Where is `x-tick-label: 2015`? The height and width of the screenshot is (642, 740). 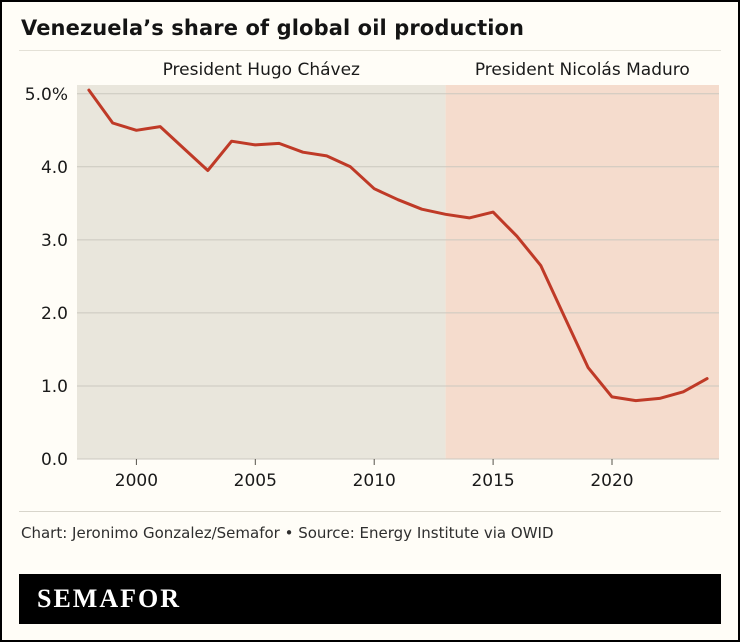 x-tick-label: 2015 is located at coordinates (492, 481).